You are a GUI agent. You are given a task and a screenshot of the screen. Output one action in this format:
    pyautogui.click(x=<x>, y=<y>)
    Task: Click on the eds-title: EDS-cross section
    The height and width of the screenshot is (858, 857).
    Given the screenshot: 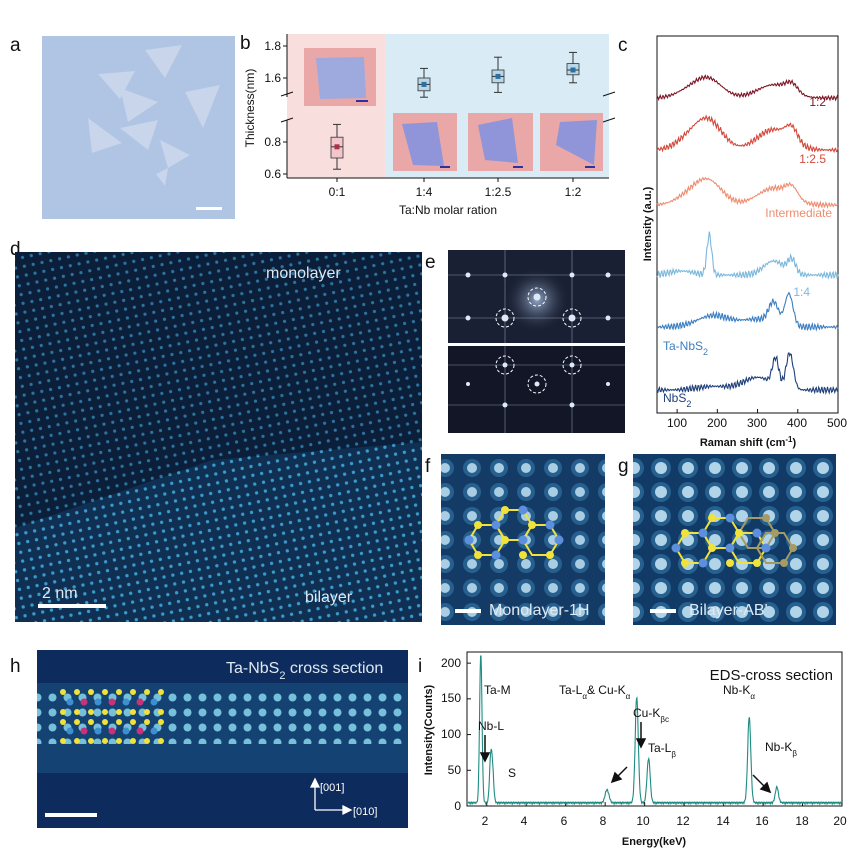 What is the action you would take?
    pyautogui.click(x=771, y=675)
    